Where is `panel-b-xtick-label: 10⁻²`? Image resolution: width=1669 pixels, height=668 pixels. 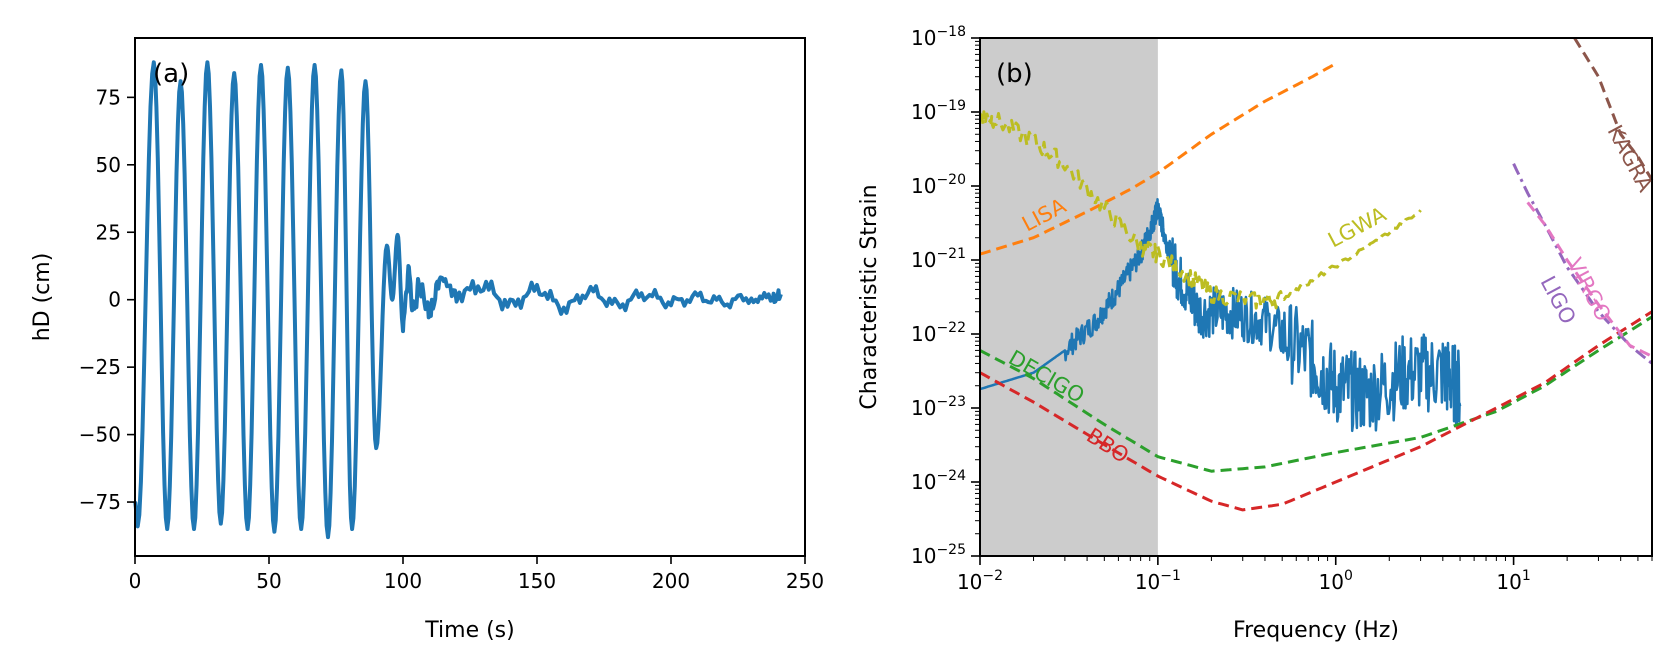 panel-b-xtick-label: 10⁻² is located at coordinates (980, 581).